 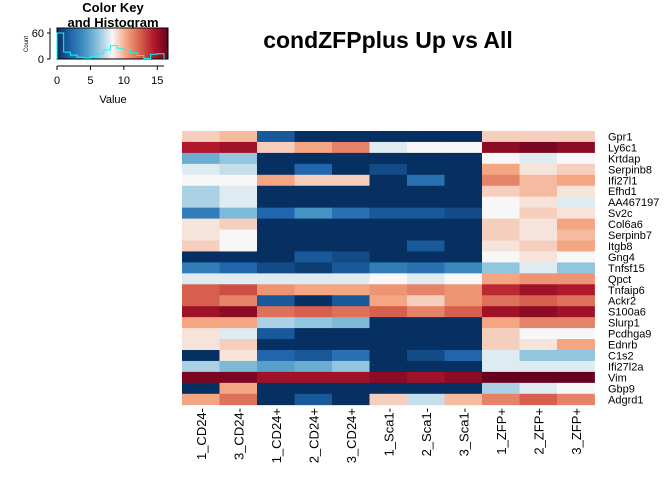 What do you see at coordinates (627, 313) in the screenshot?
I see `row-label: S100a6` at bounding box center [627, 313].